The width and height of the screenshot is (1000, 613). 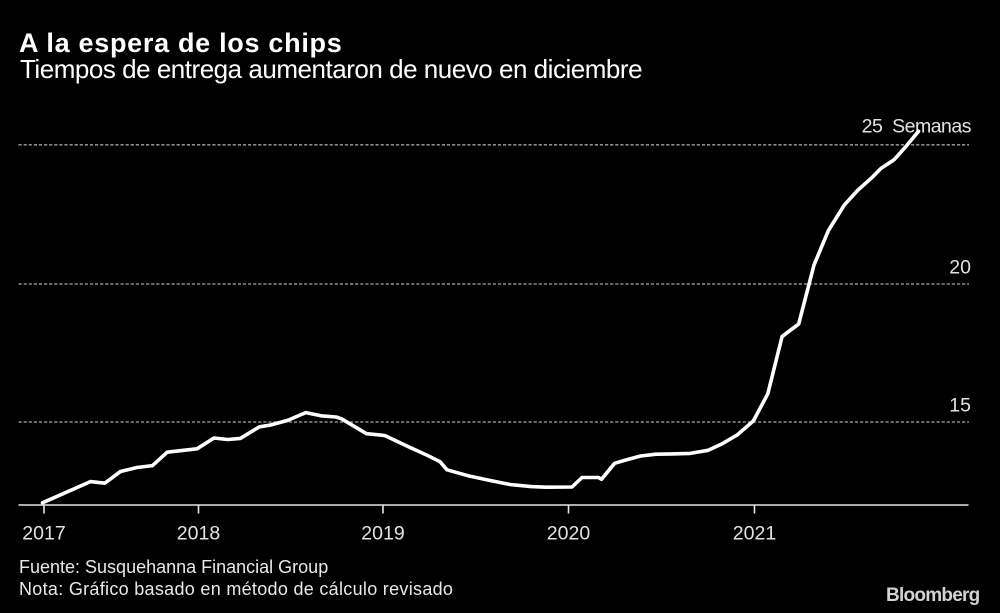 I want to click on svg-text: 2021, so click(x=754, y=534).